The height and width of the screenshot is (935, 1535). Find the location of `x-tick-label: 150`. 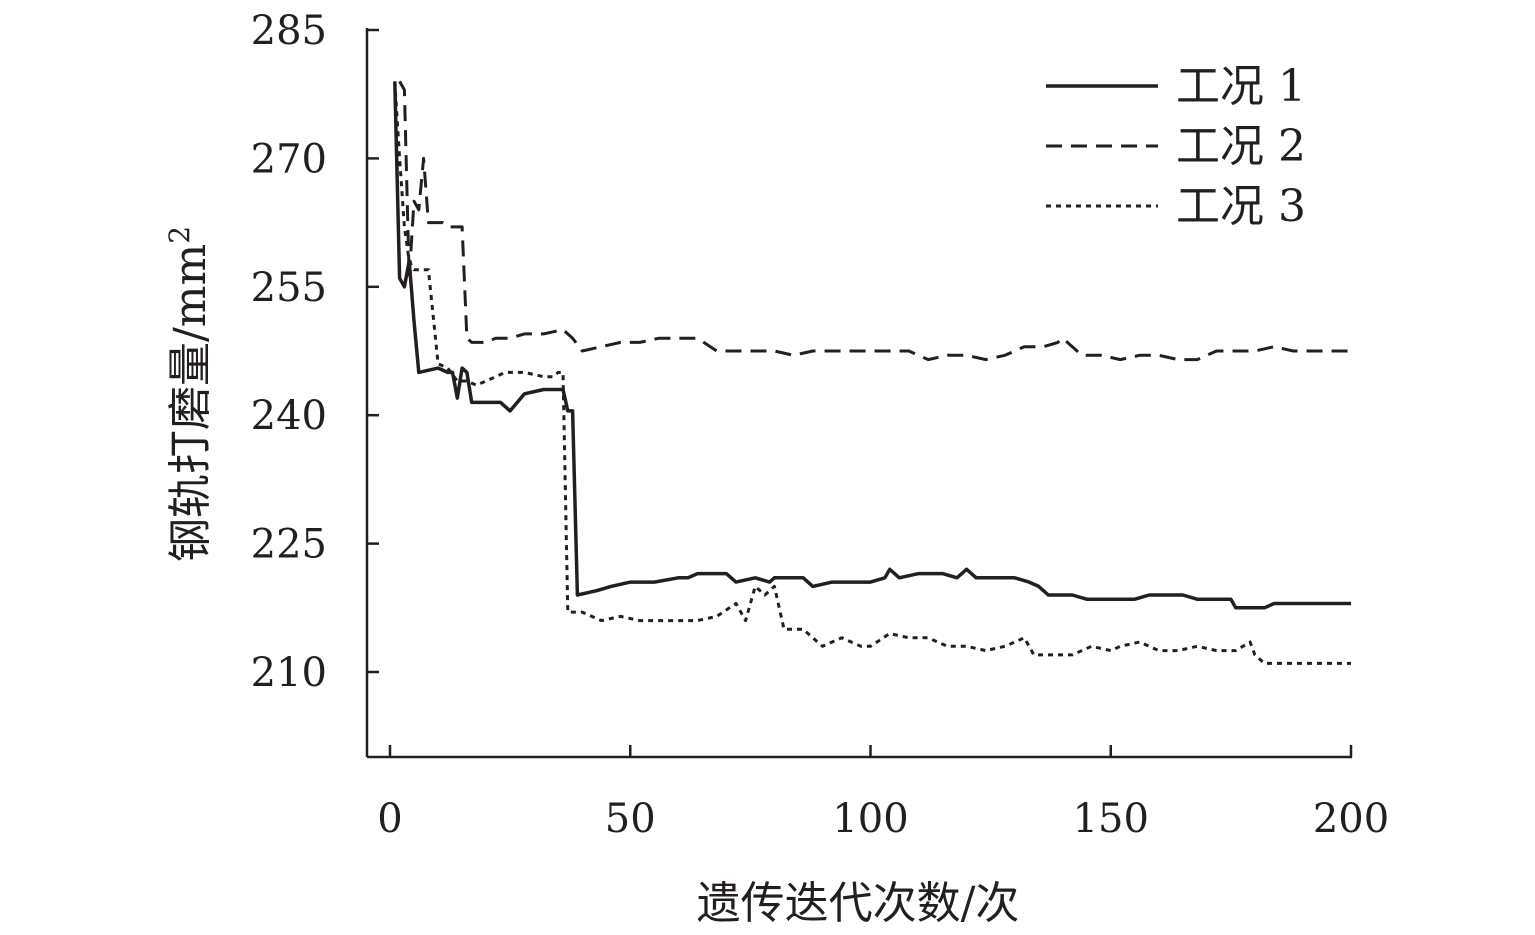

x-tick-label: 150 is located at coordinates (1111, 819).